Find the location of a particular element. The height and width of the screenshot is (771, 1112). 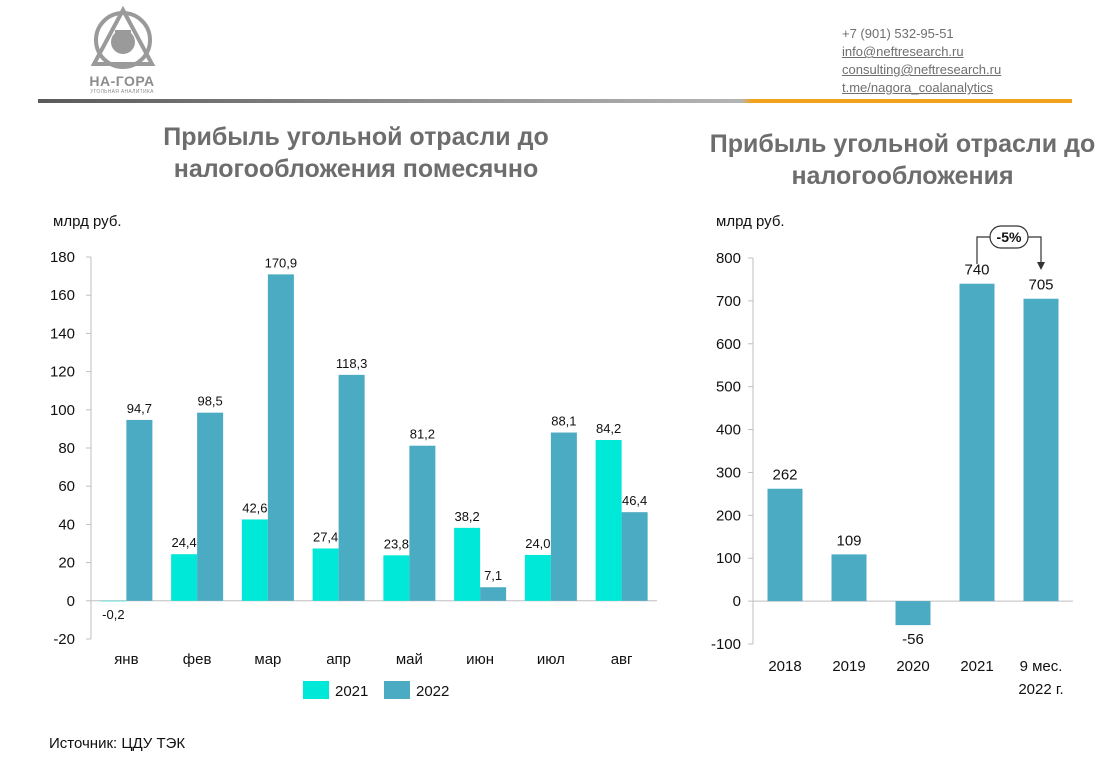

legend-swatch-2022 is located at coordinates (397, 690).